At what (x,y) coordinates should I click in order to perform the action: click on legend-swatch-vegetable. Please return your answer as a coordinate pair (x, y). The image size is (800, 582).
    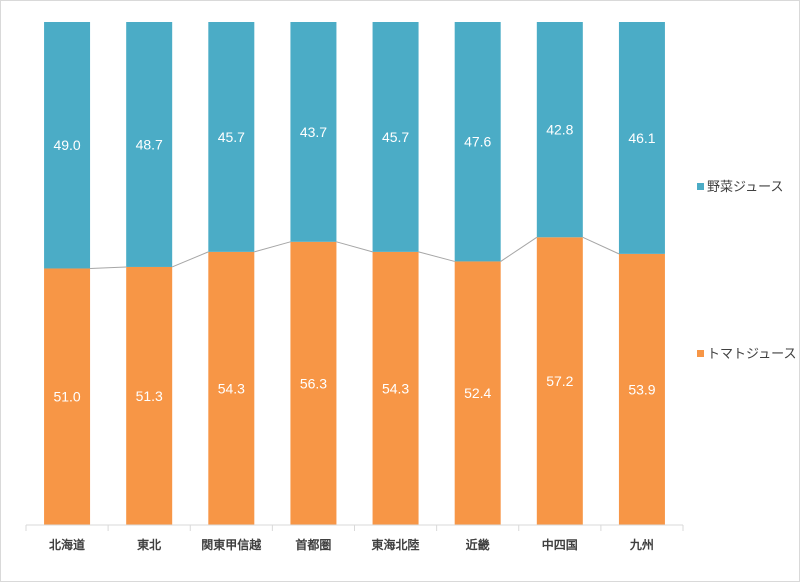
    Looking at the image, I should click on (700, 186).